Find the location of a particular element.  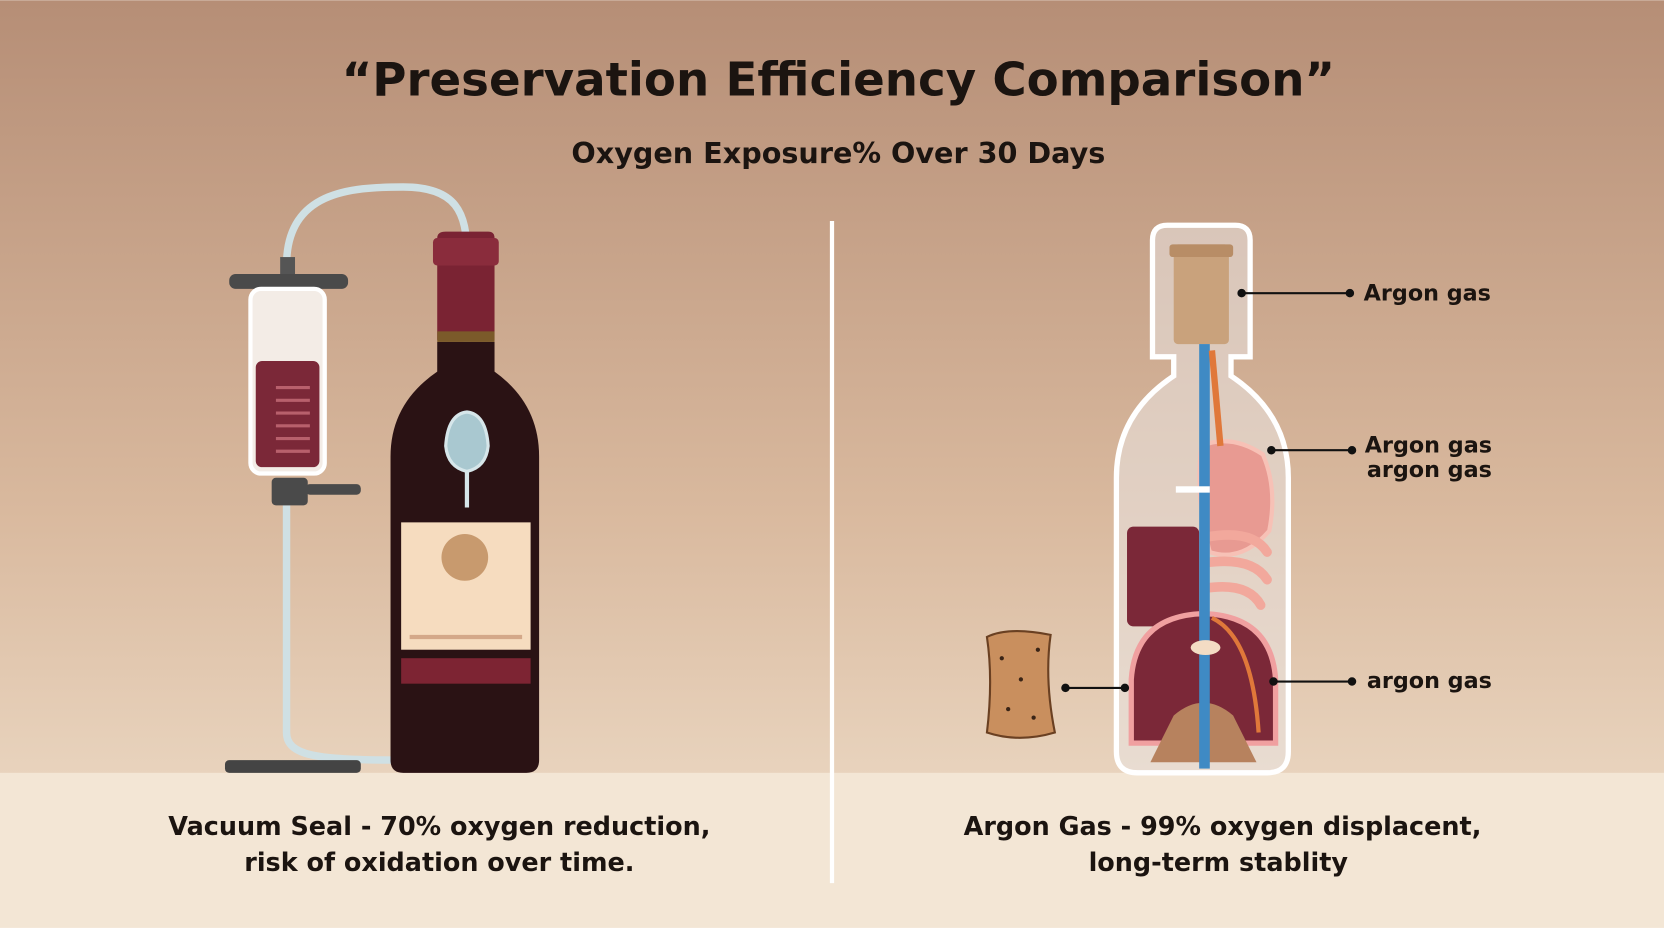

subtitle: Oxygen Exposure% Over 30 Days is located at coordinates (838, 153).